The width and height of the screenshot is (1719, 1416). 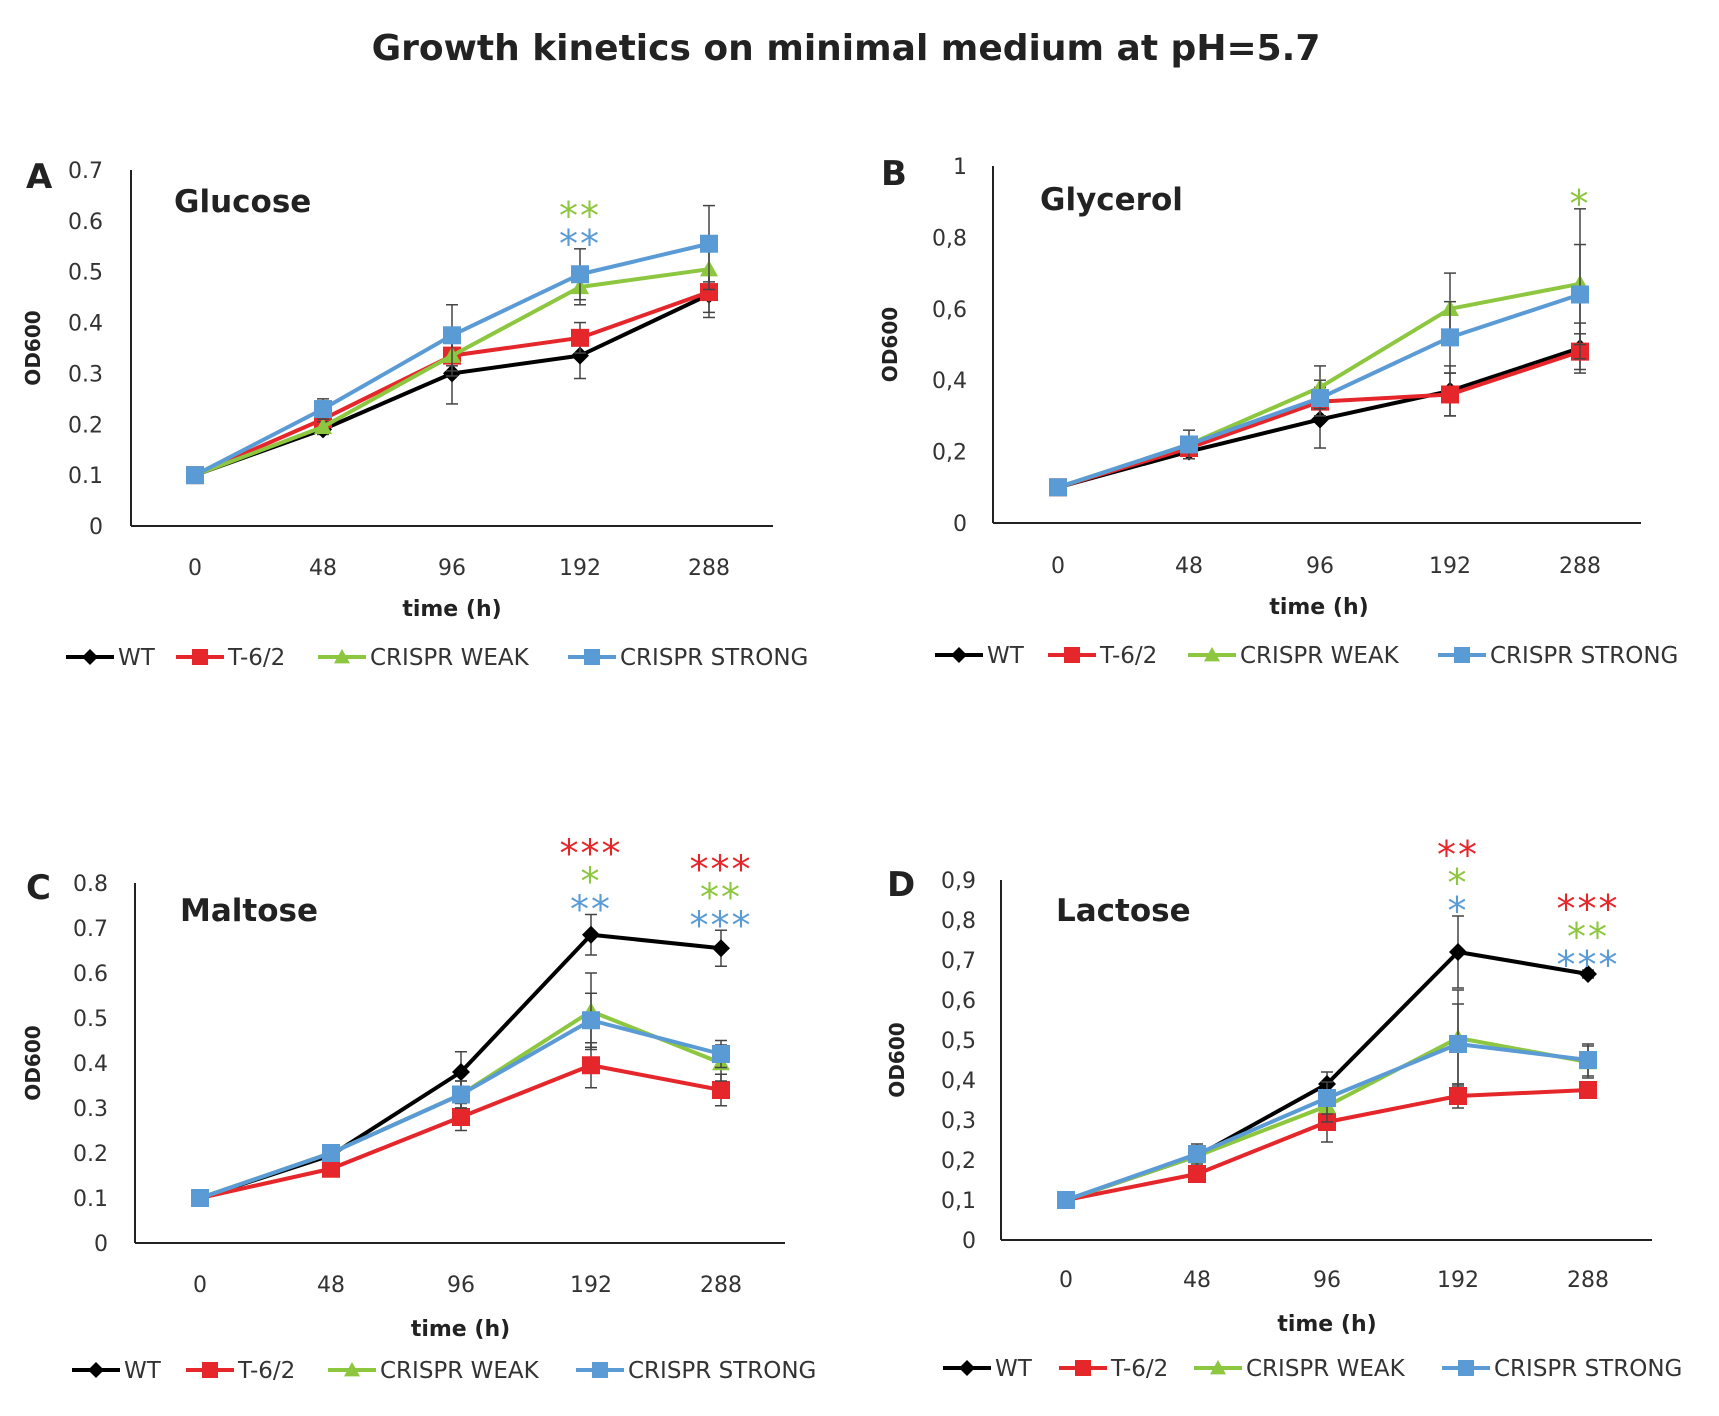 I want to click on y-tick-label: 0,5, so click(x=958, y=1041).